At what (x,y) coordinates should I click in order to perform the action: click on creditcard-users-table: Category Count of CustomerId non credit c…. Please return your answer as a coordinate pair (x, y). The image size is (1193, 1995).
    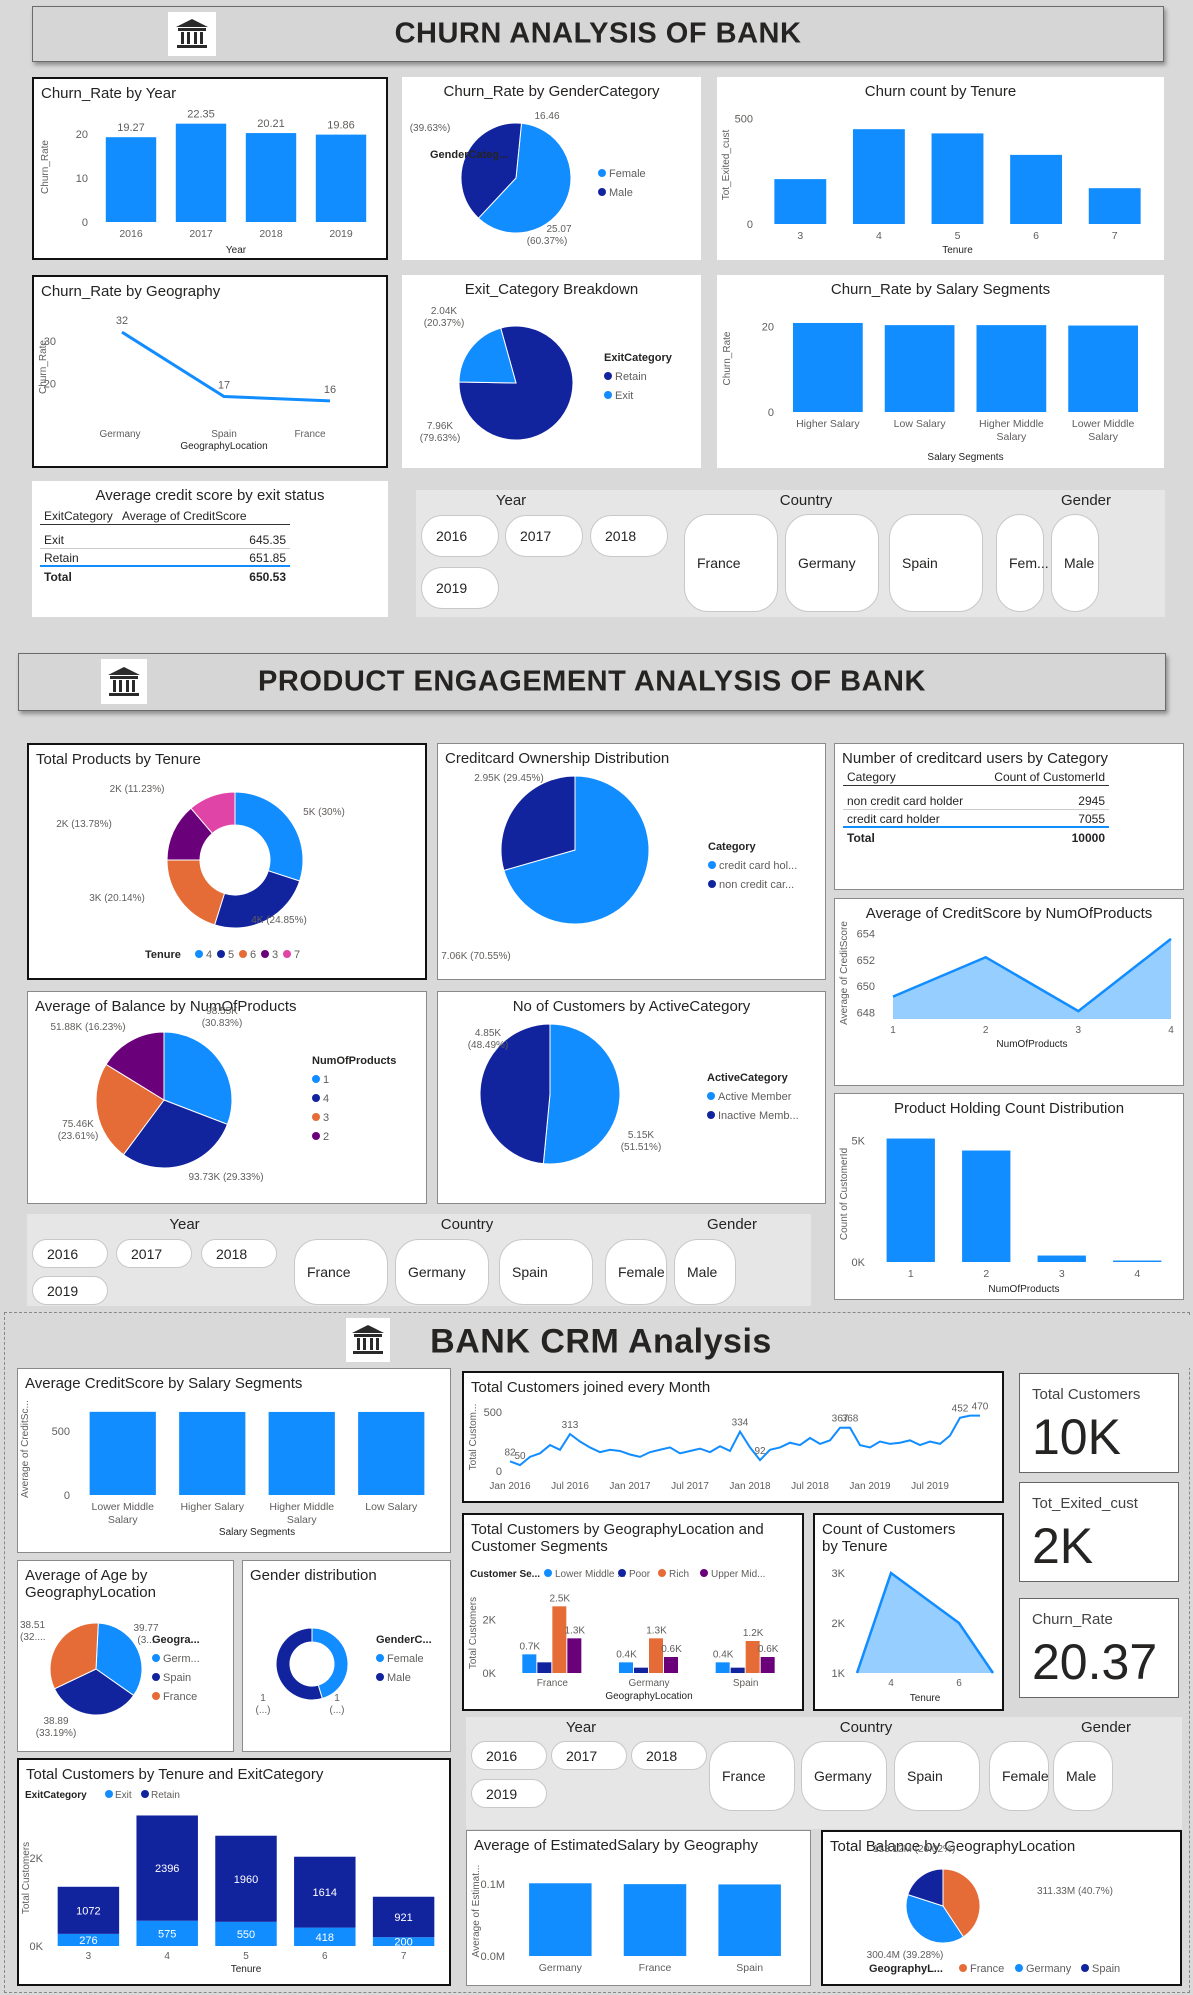
    Looking at the image, I should click on (976, 818).